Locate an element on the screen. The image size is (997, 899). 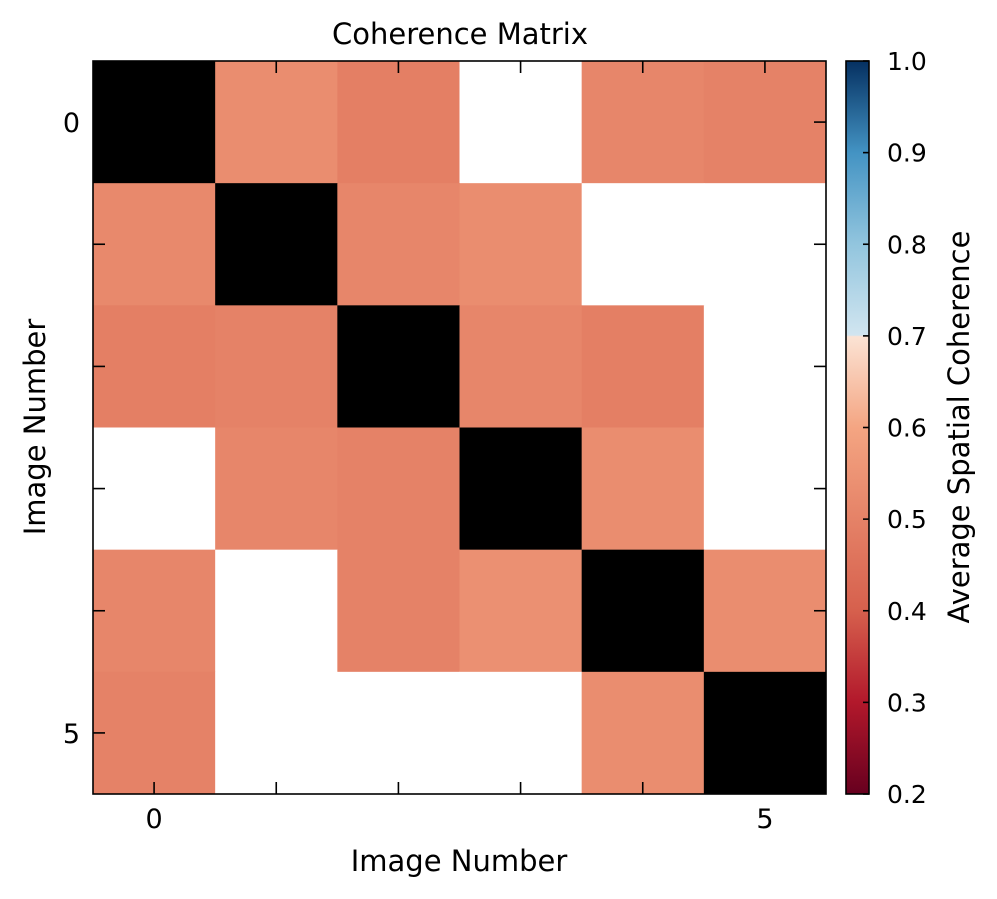
colorbar-label: Average Spatial Coherence is located at coordinates (959, 427).